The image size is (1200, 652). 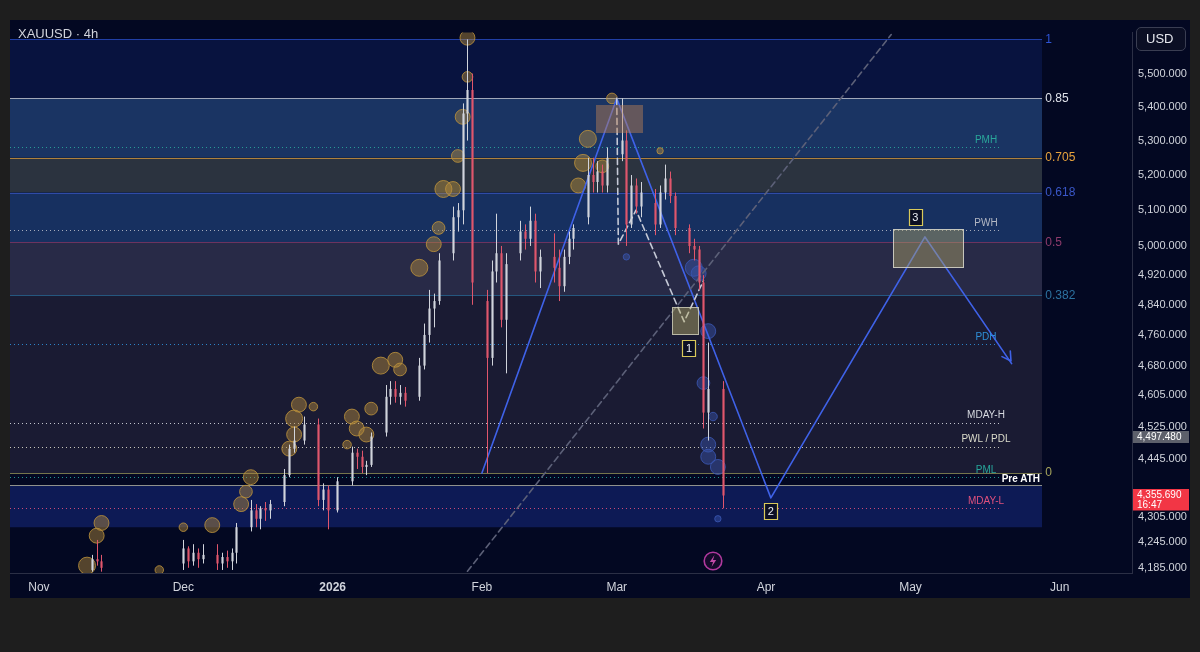 I want to click on y-tick-label: 4,185.000, so click(x=1162, y=566).